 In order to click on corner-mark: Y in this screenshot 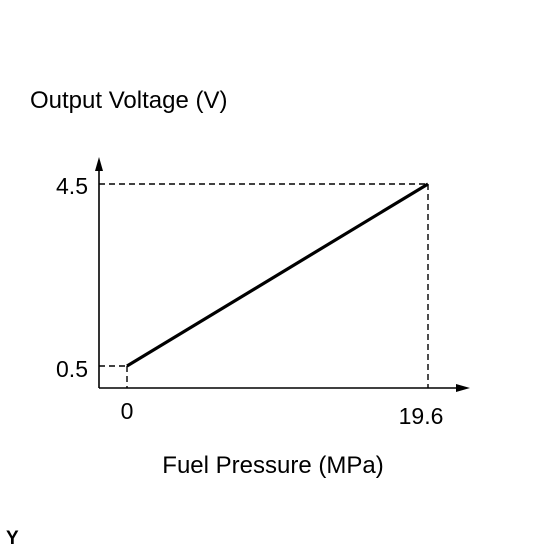, I will do `click(12, 538)`.